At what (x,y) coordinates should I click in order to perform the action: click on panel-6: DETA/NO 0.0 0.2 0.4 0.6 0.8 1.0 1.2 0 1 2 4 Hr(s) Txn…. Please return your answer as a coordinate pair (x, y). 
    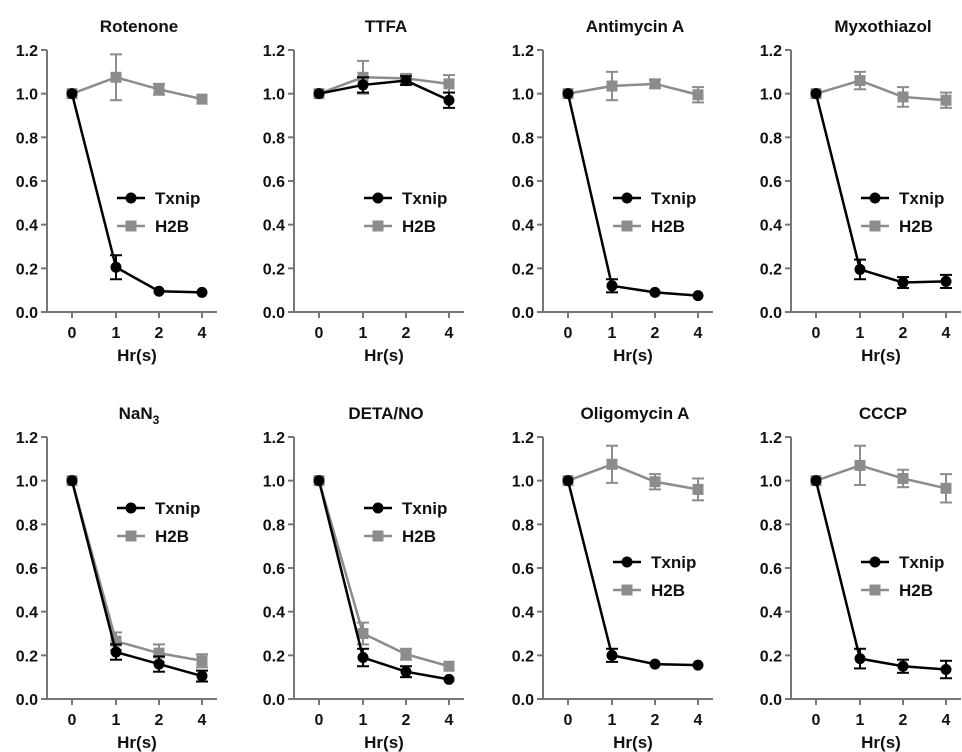
    Looking at the image, I should click on (363, 578).